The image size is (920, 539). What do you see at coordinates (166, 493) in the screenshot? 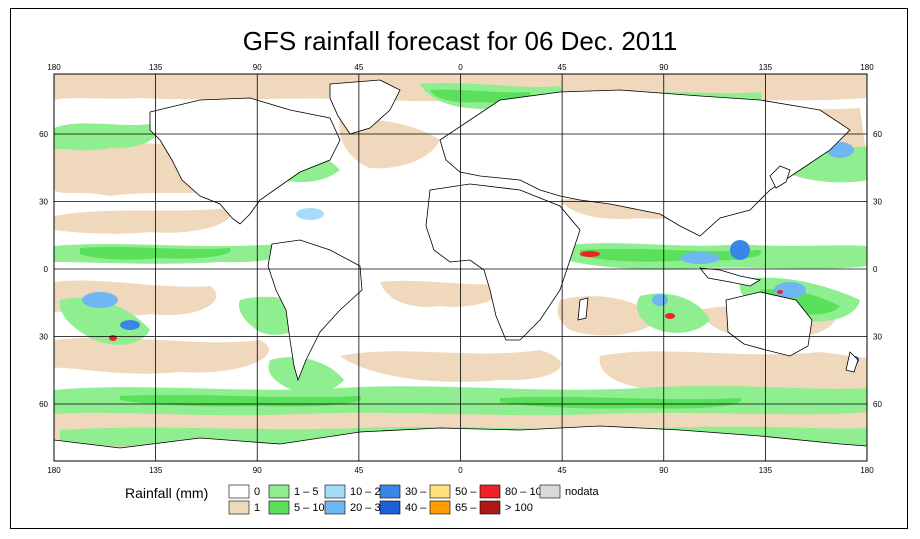
I see `legend-title: Rainfall (mm)` at bounding box center [166, 493].